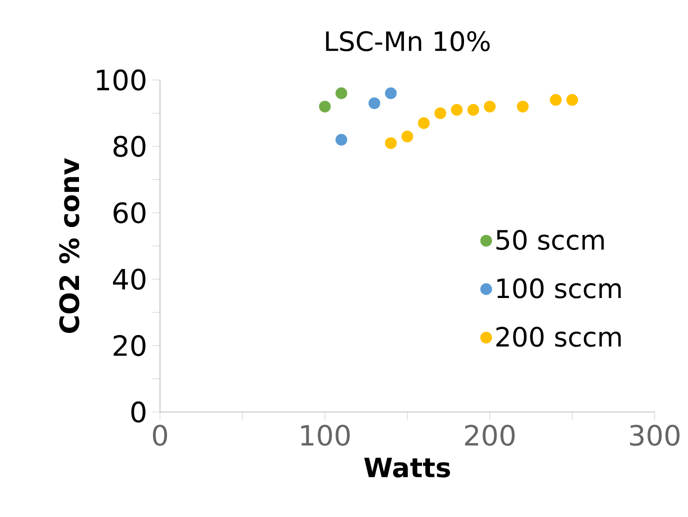 The height and width of the screenshot is (517, 688). Describe the element at coordinates (558, 336) in the screenshot. I see `legend-label: 200 sccm` at that location.